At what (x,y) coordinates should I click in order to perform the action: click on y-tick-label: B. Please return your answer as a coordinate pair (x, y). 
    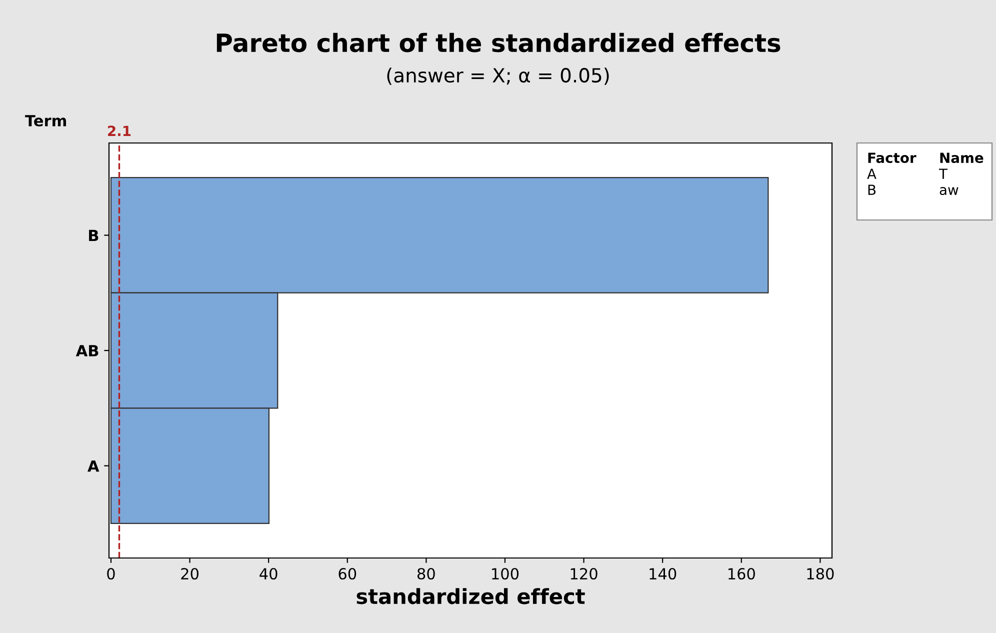
    Looking at the image, I should click on (93, 236).